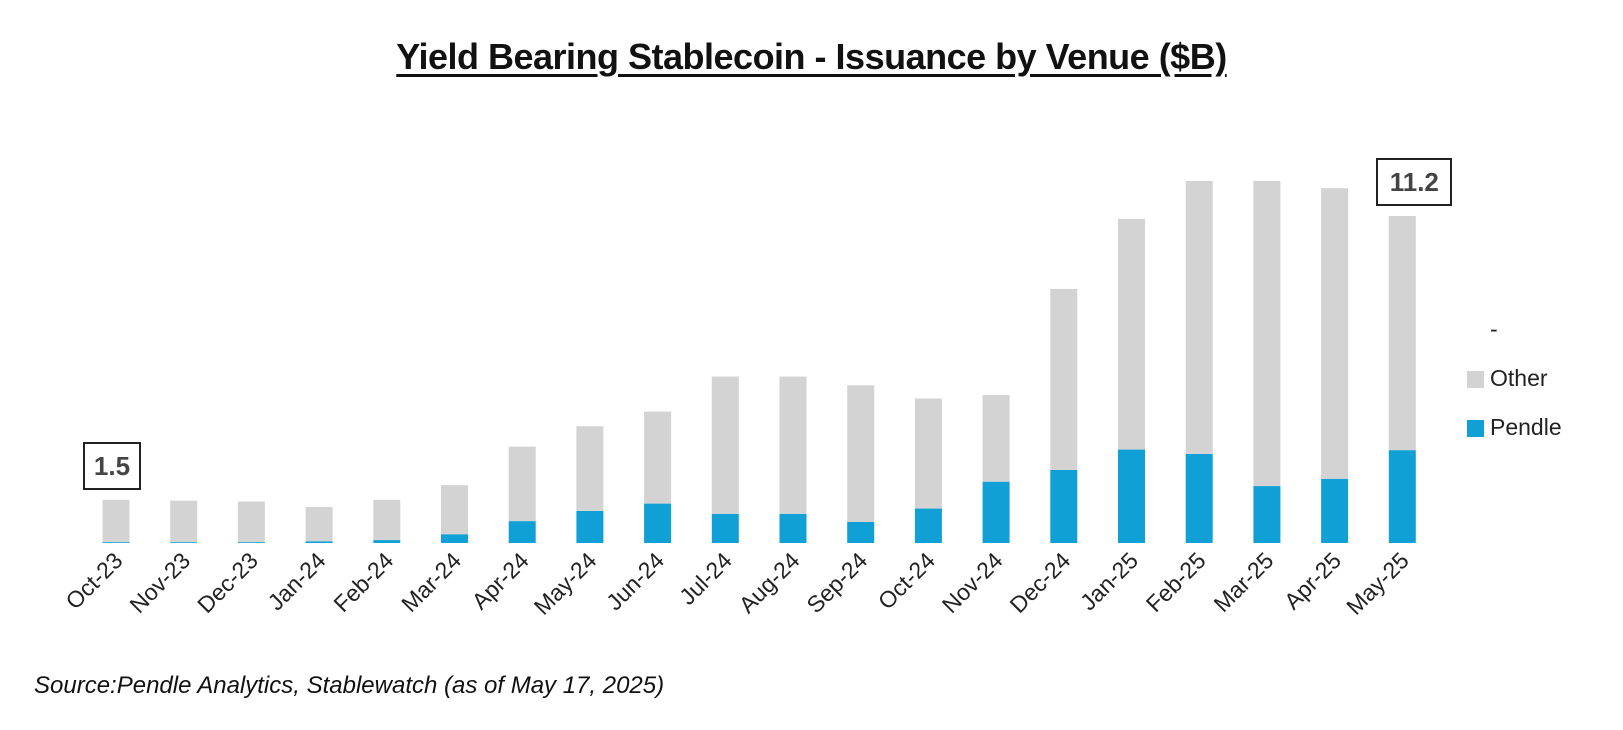 This screenshot has width=1623, height=730. I want to click on legend-swatch-pendle, so click(1475, 428).